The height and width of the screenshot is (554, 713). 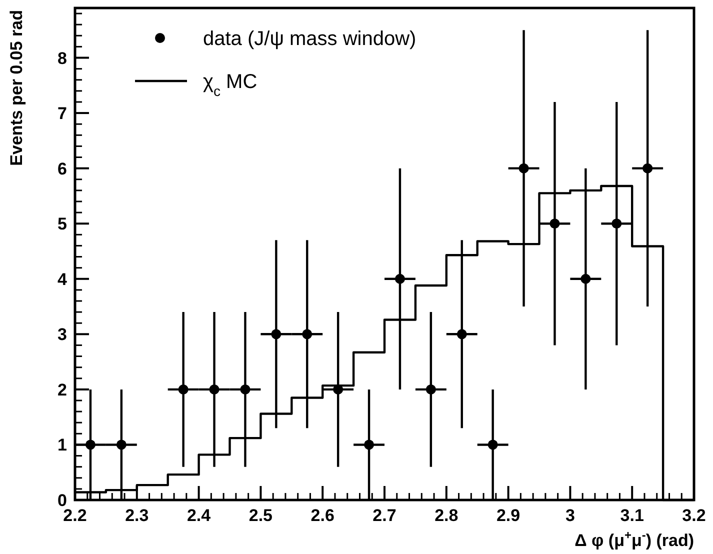 I want to click on y-tick-label: 1, so click(x=62, y=445).